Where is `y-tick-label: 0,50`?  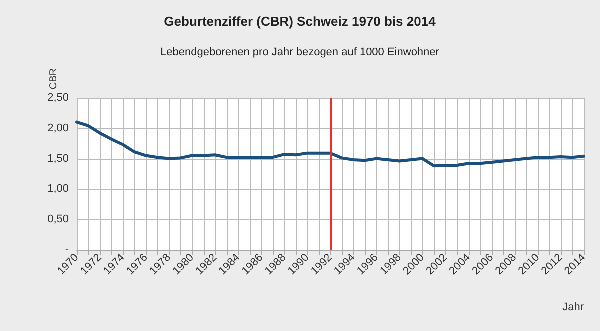
y-tick-label: 0,50 is located at coordinates (58, 220).